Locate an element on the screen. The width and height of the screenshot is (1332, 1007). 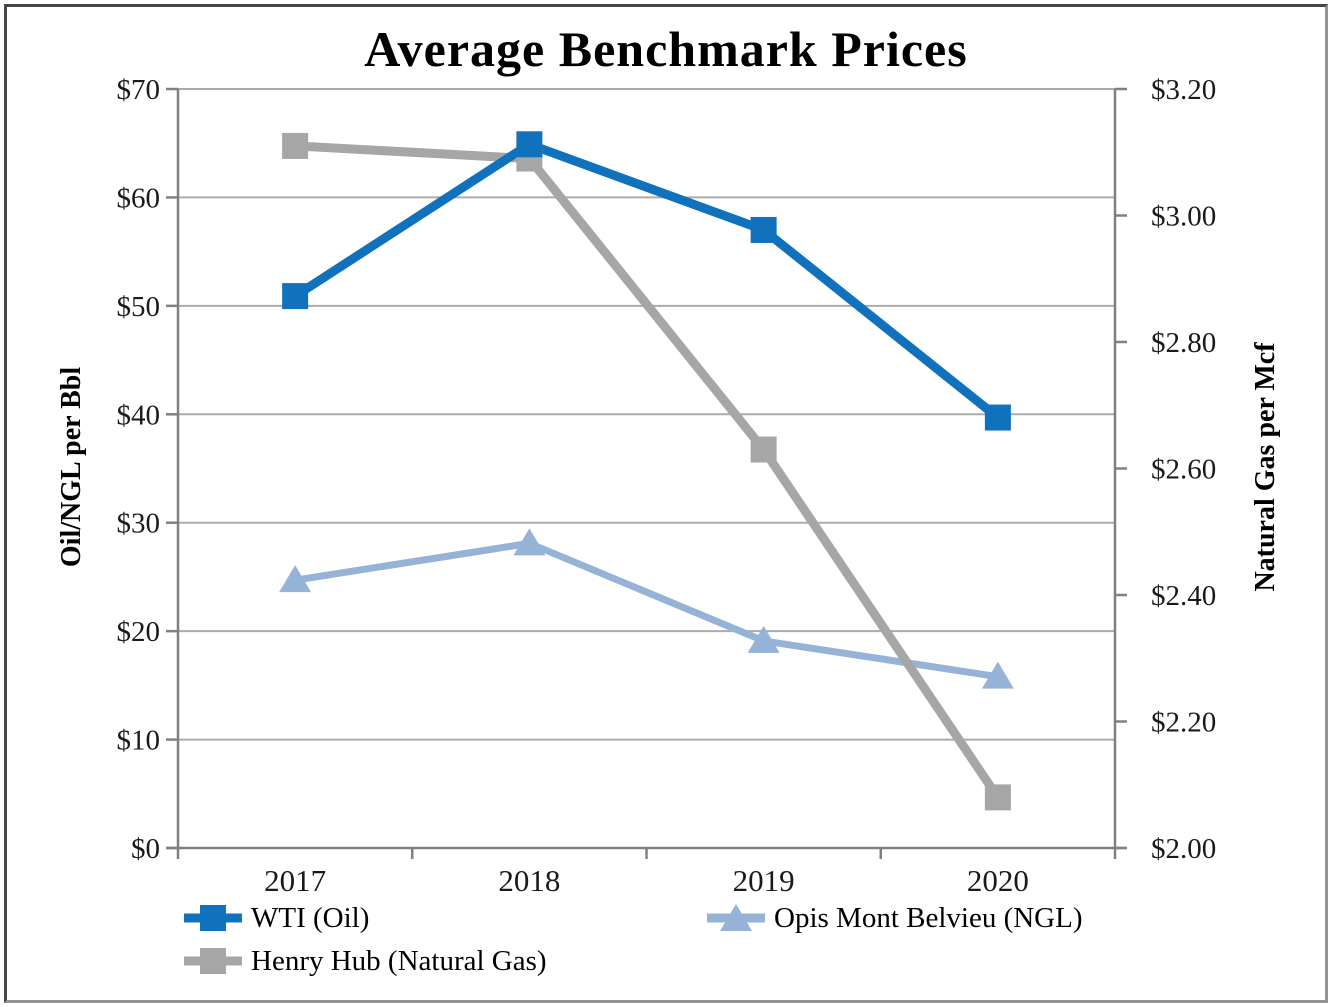
legend-item-henry-hub-natural-gas: Henry Hub (Natural Gas) is located at coordinates (365, 961).